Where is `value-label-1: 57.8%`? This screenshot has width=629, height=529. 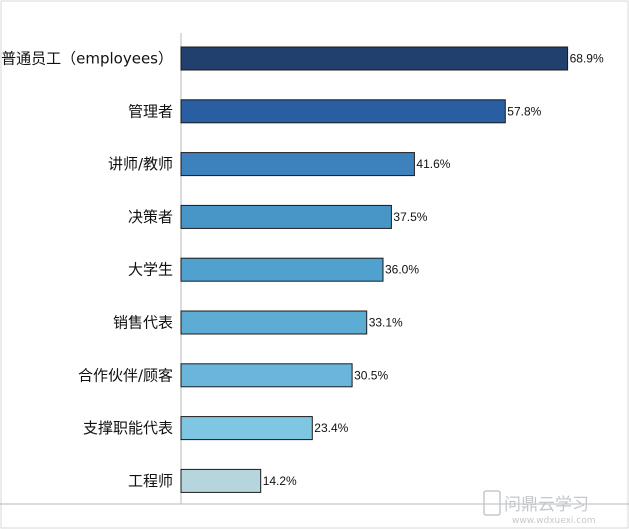
value-label-1: 57.8% is located at coordinates (524, 111).